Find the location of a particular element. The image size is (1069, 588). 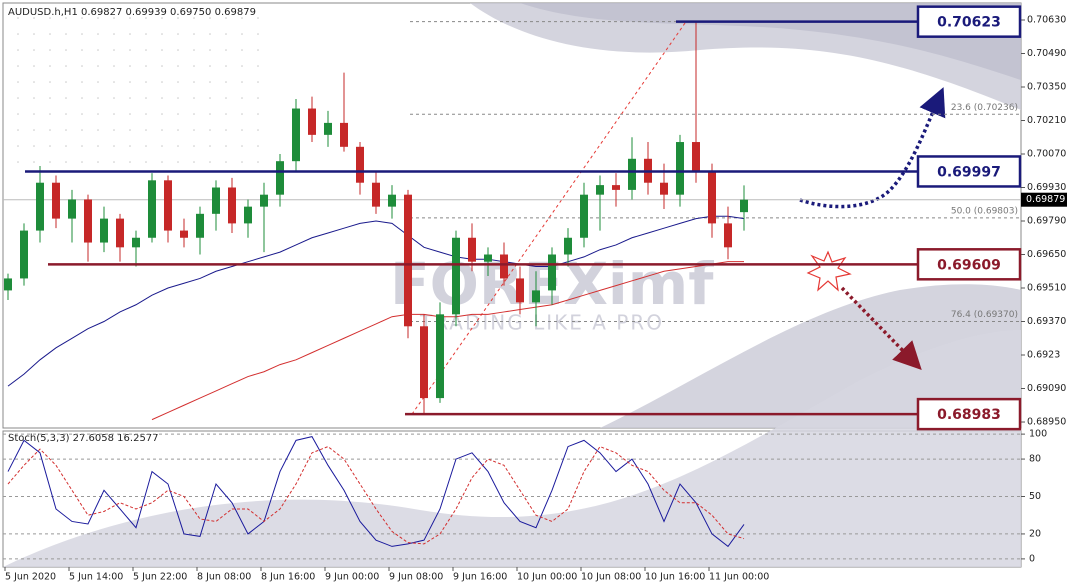

y-tick-label: 0.69370 is located at coordinates (1046, 321).